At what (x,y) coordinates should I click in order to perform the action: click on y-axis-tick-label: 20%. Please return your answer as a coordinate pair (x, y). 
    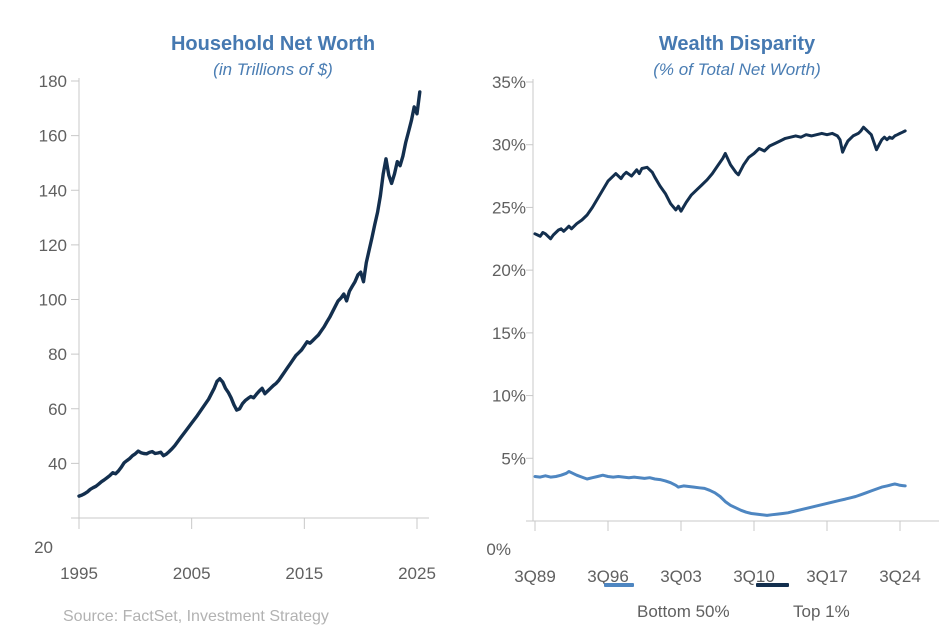
    Looking at the image, I should click on (509, 270).